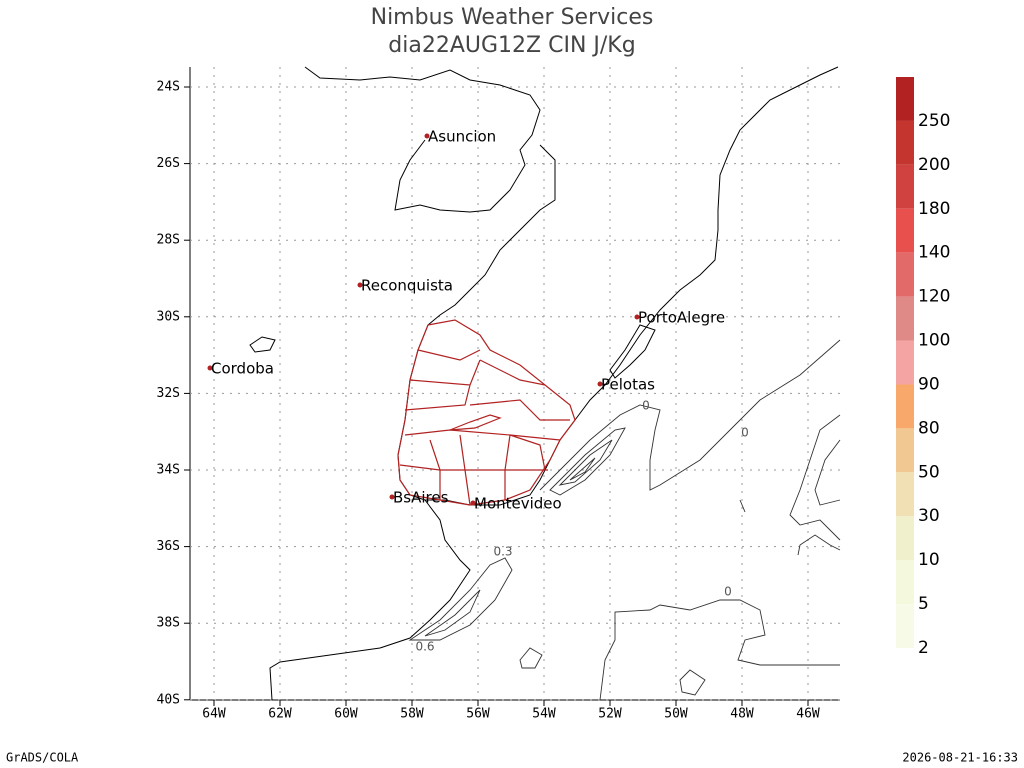 The height and width of the screenshot is (768, 1024). I want to click on lon-label: 46W, so click(808, 714).